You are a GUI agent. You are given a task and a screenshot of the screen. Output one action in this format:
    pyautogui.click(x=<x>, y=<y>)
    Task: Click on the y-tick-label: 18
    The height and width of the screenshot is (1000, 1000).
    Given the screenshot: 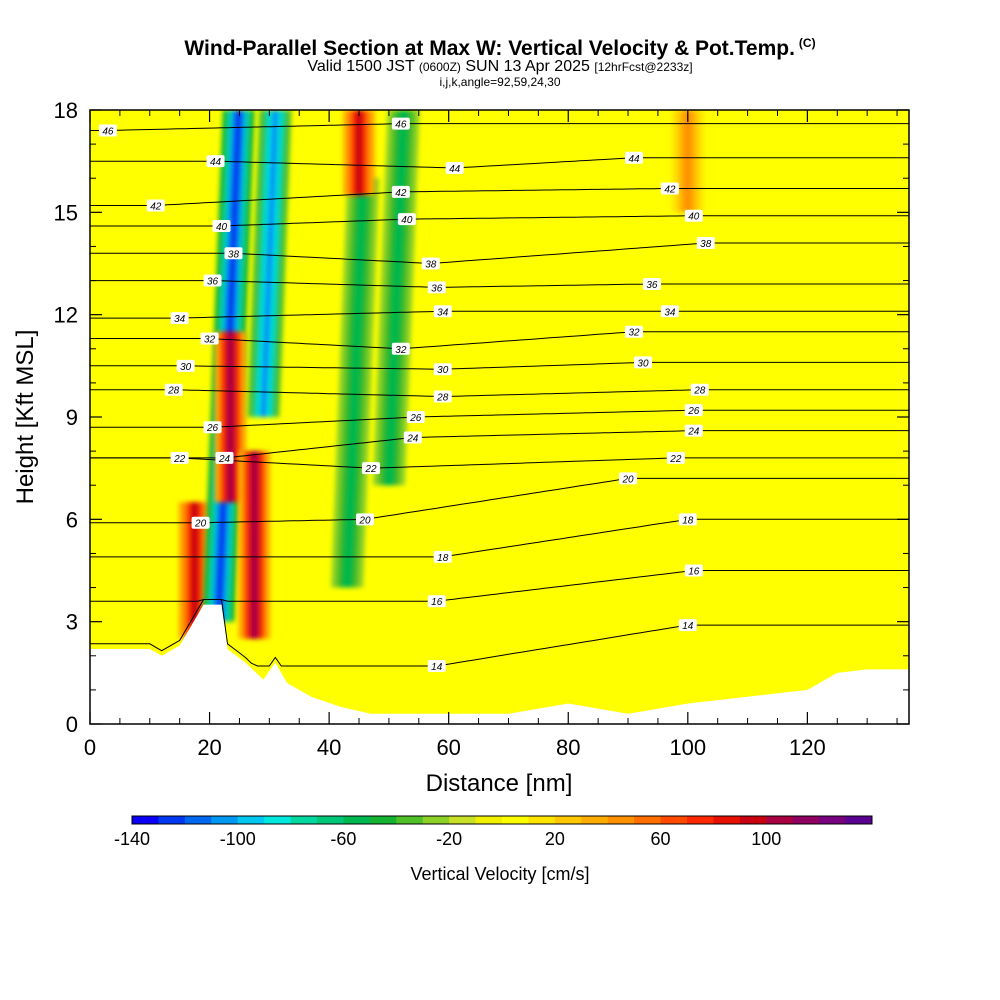 What is the action you would take?
    pyautogui.click(x=66, y=110)
    